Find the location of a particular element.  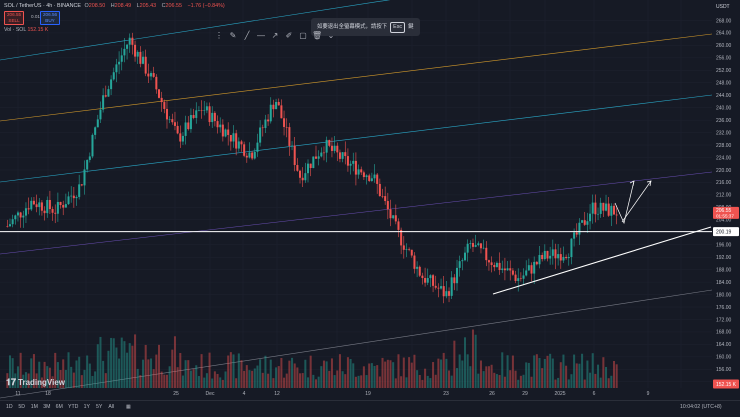

time-tick-label: 26 is located at coordinates (492, 394).